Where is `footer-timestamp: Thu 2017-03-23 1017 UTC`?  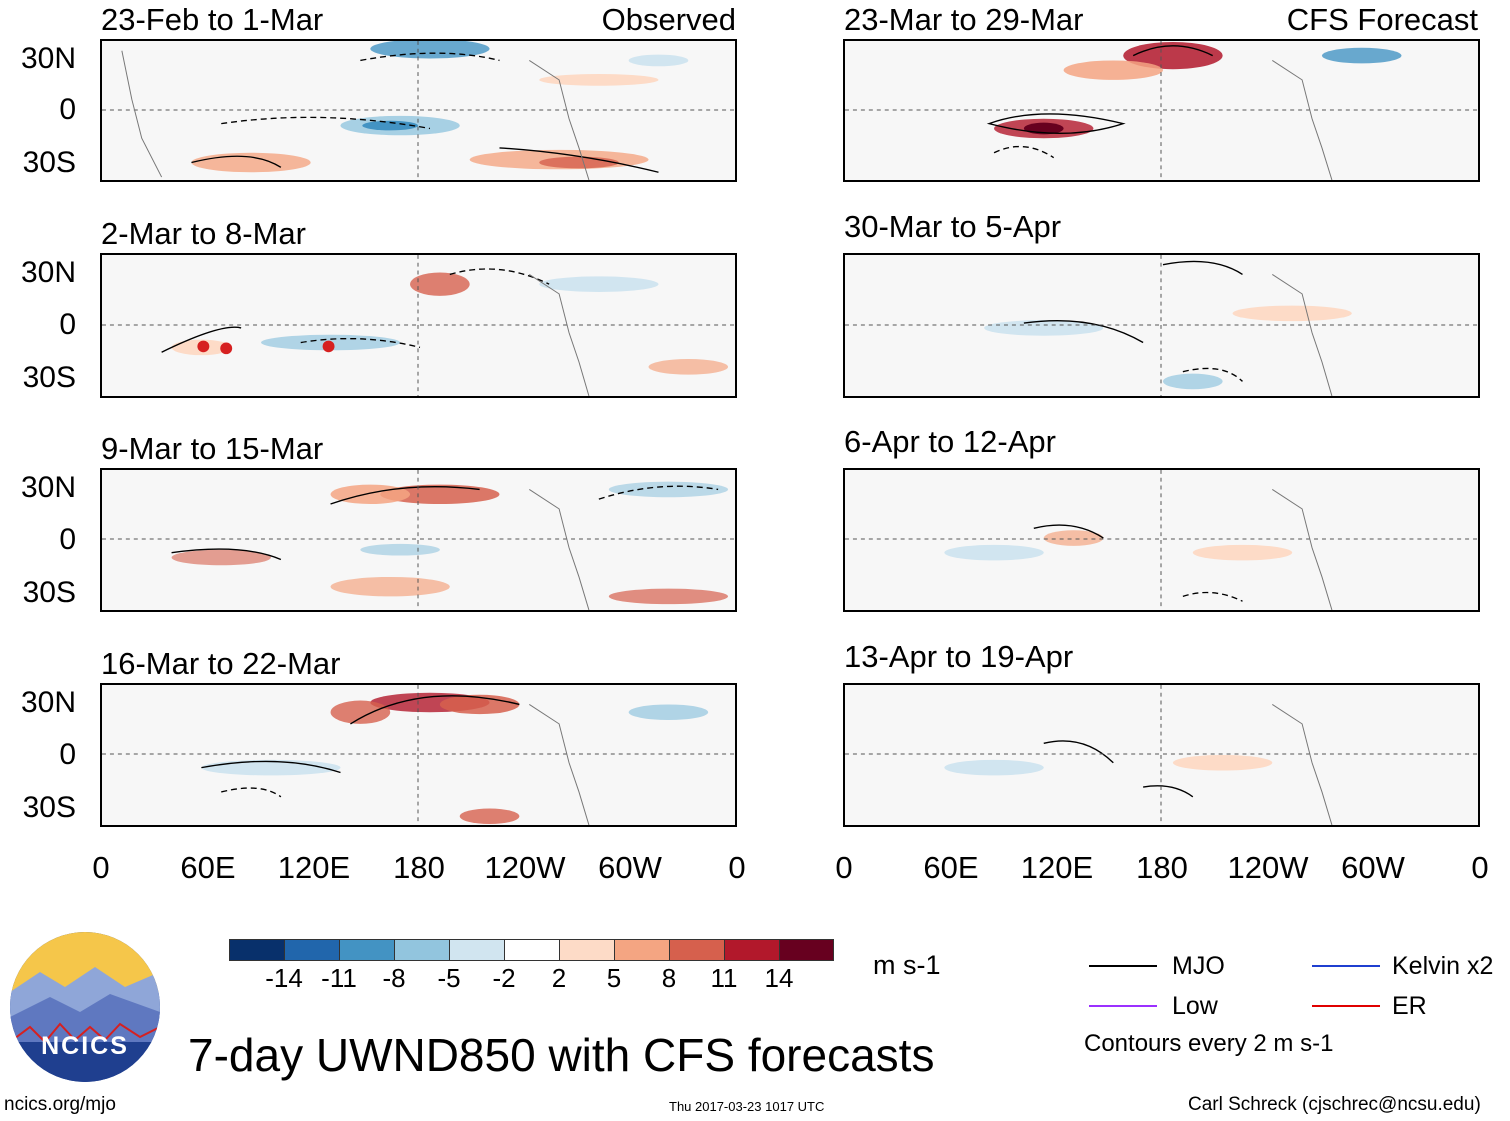 footer-timestamp: Thu 2017-03-23 1017 UTC is located at coordinates (747, 1106).